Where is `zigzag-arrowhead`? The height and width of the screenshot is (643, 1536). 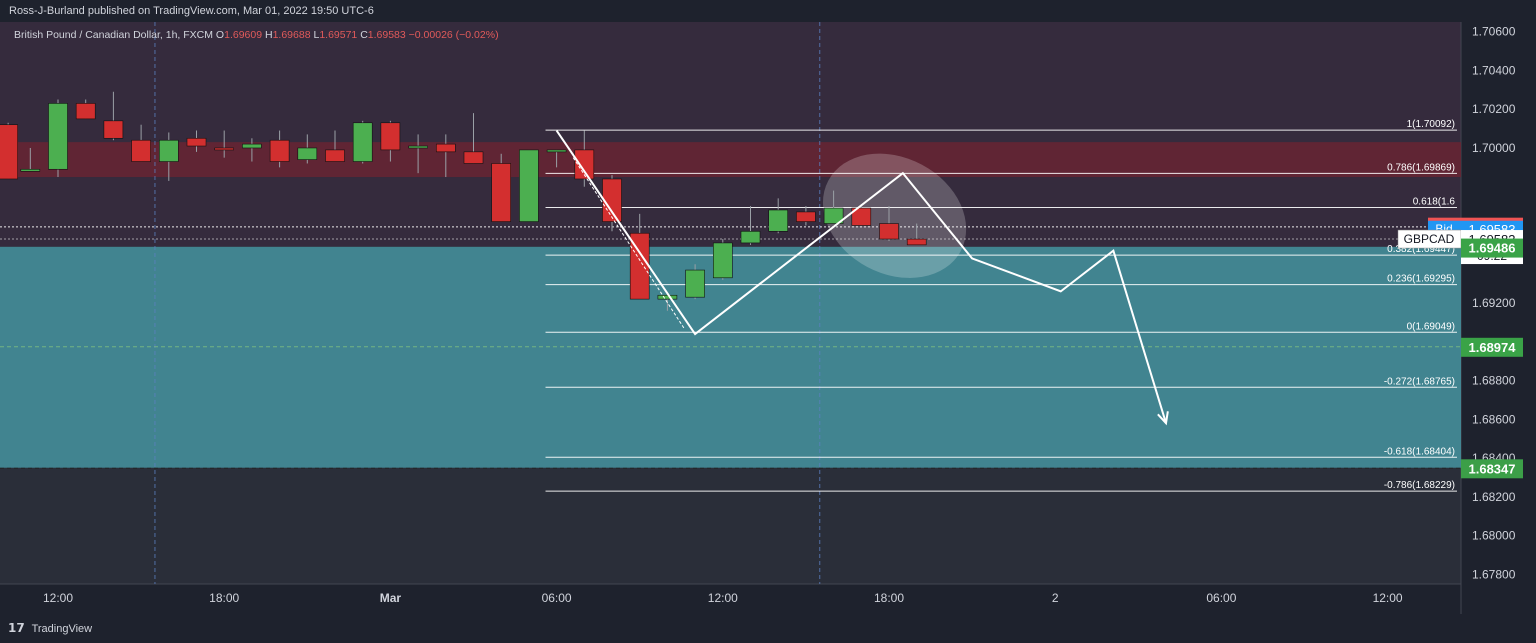 zigzag-arrowhead is located at coordinates (1163, 418).